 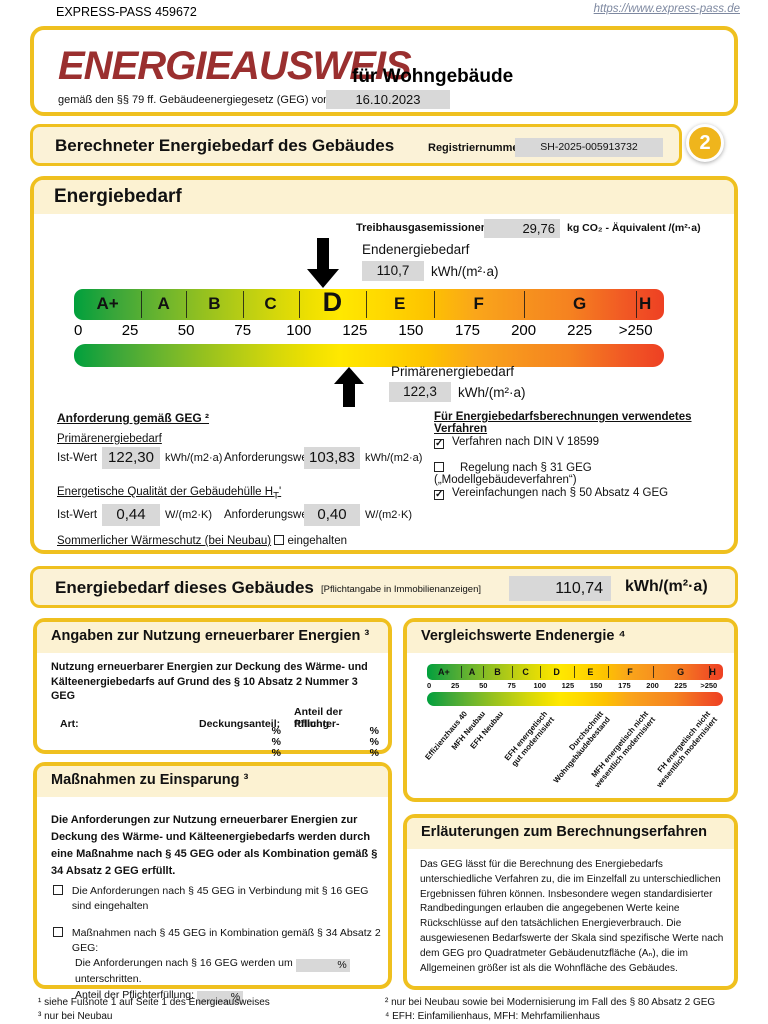 I want to click on art-label: Art:, so click(x=69, y=724).